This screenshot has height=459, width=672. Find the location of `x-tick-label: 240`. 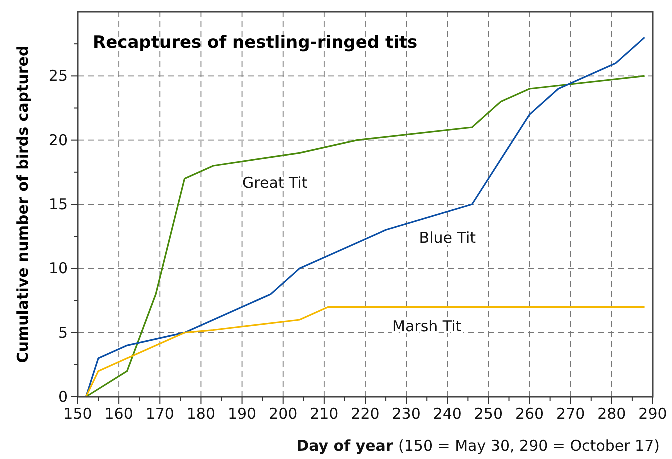

x-tick-label: 240 is located at coordinates (447, 414).